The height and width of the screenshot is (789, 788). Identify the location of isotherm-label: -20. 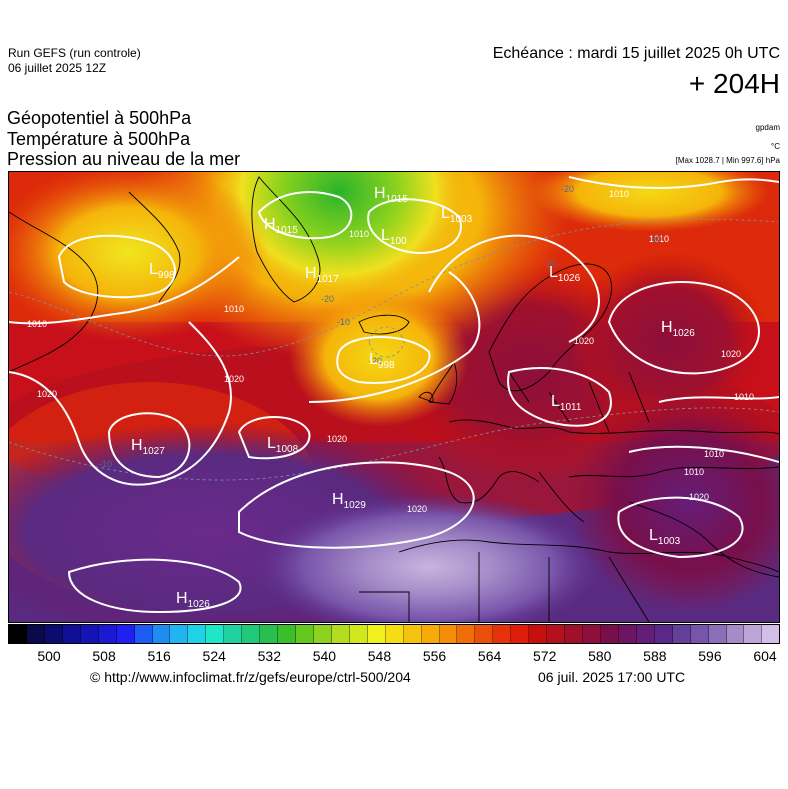
(550, 264).